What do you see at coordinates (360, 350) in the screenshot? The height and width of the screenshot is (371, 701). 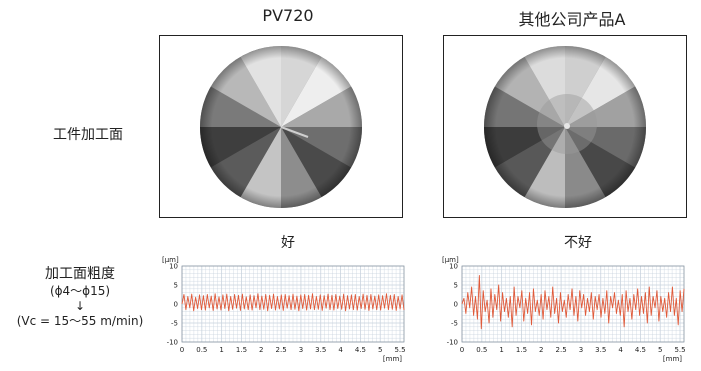 I see `pv720-chart-xtick: 4.5` at bounding box center [360, 350].